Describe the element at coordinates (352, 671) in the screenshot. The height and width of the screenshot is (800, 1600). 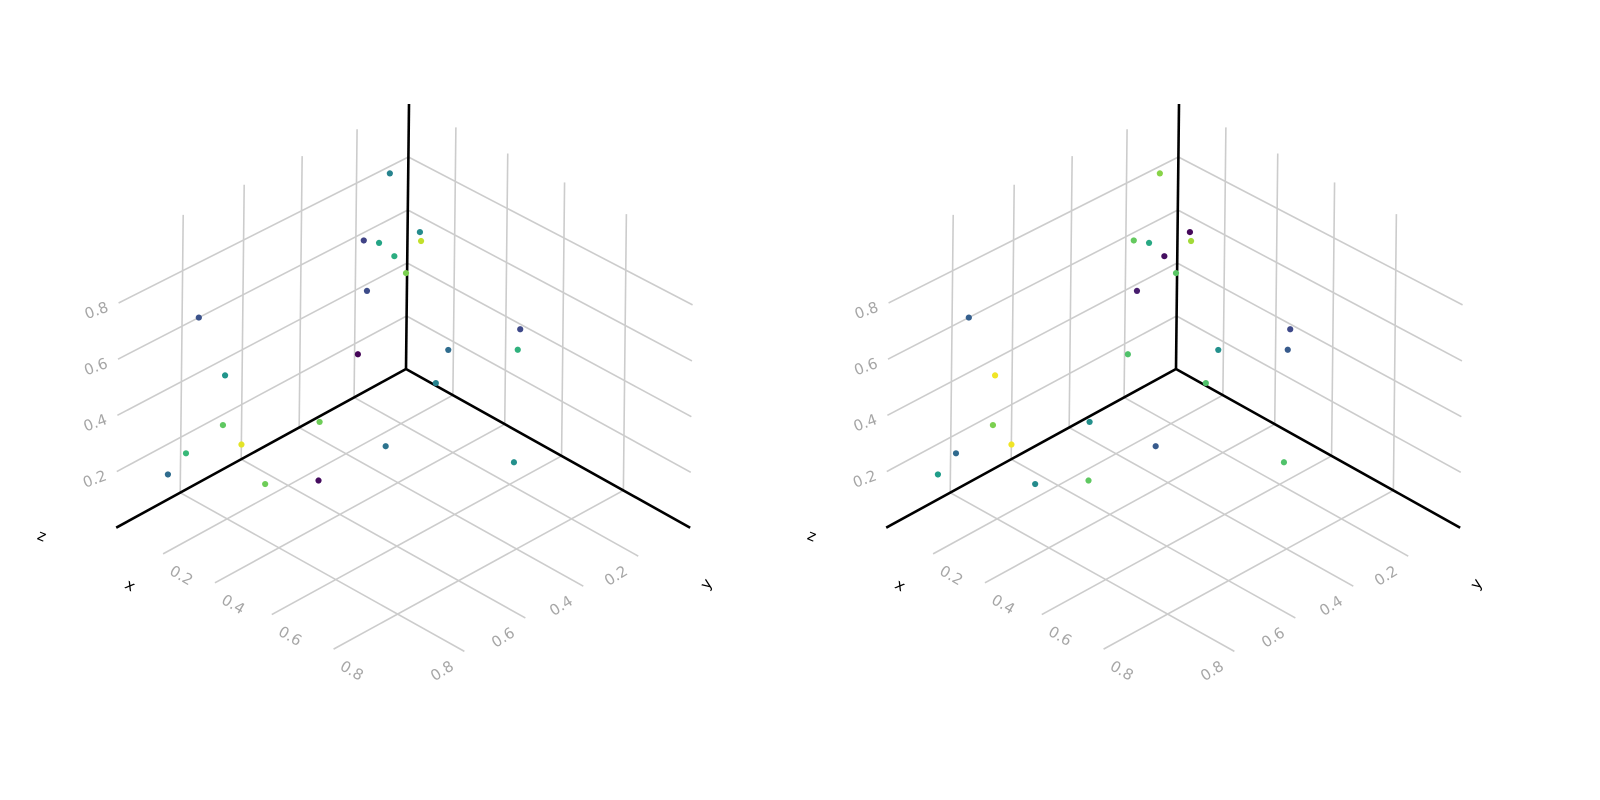
I see `x-tick-label: 0.8` at that location.